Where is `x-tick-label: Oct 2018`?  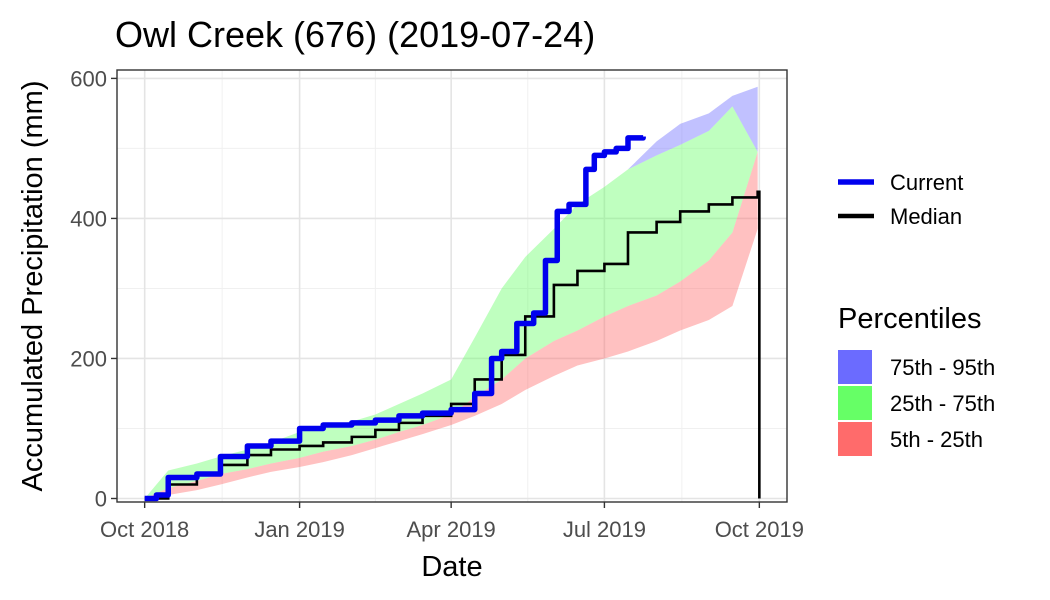 x-tick-label: Oct 2018 is located at coordinates (144, 529).